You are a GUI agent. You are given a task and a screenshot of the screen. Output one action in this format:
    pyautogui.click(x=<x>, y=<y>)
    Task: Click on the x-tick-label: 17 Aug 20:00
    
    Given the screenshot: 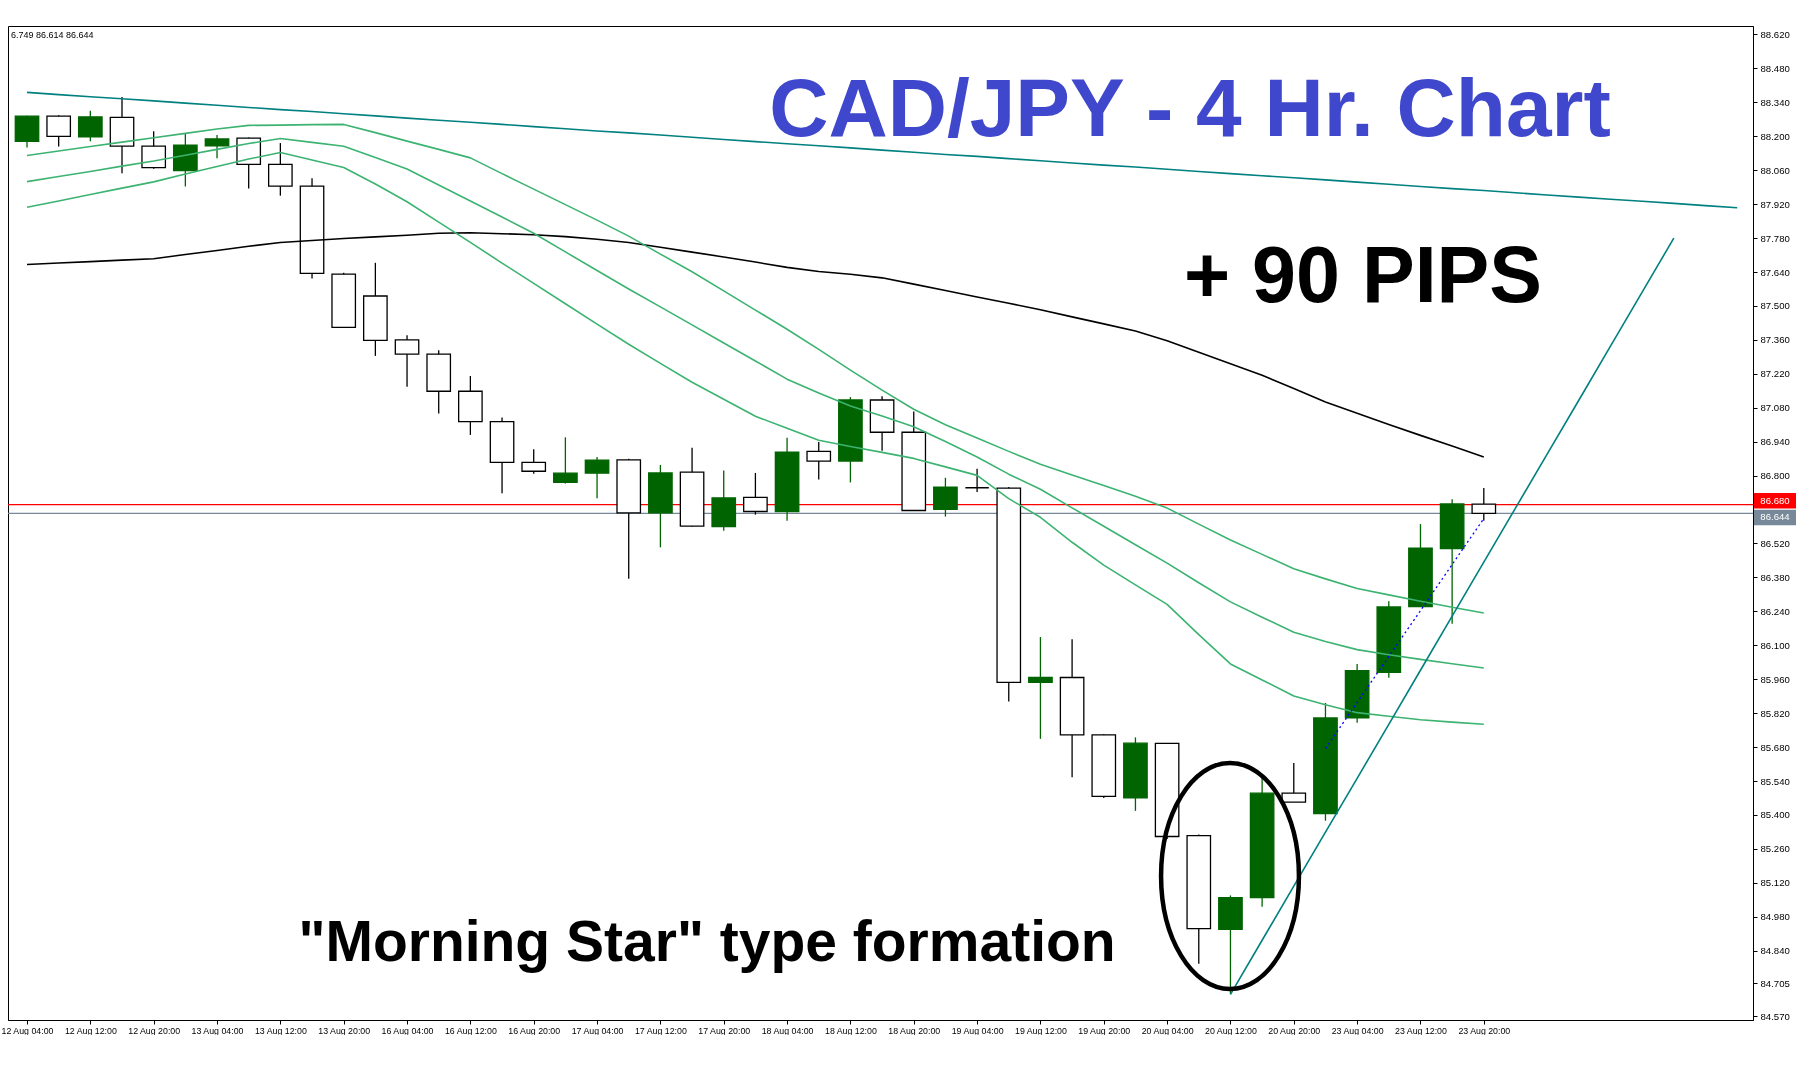 What is the action you would take?
    pyautogui.click(x=724, y=1030)
    